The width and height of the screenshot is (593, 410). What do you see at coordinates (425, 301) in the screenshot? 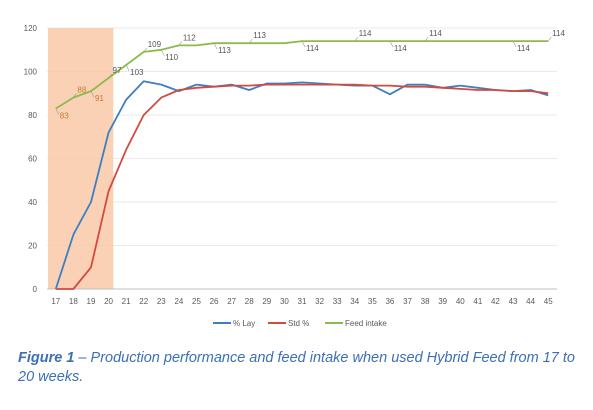
I see `x-tick-label-38: 38` at bounding box center [425, 301].